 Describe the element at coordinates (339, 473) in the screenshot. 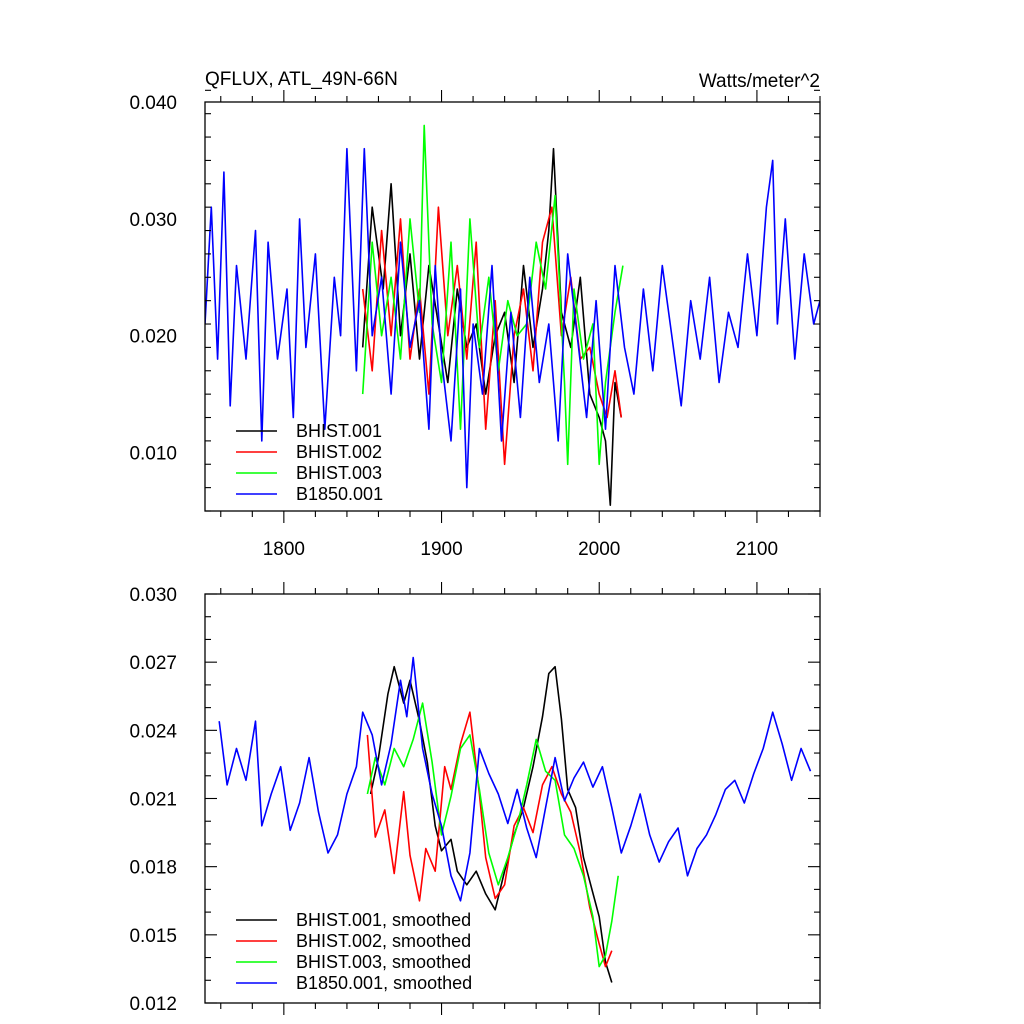

I see `legend-label: BHIST.003` at that location.